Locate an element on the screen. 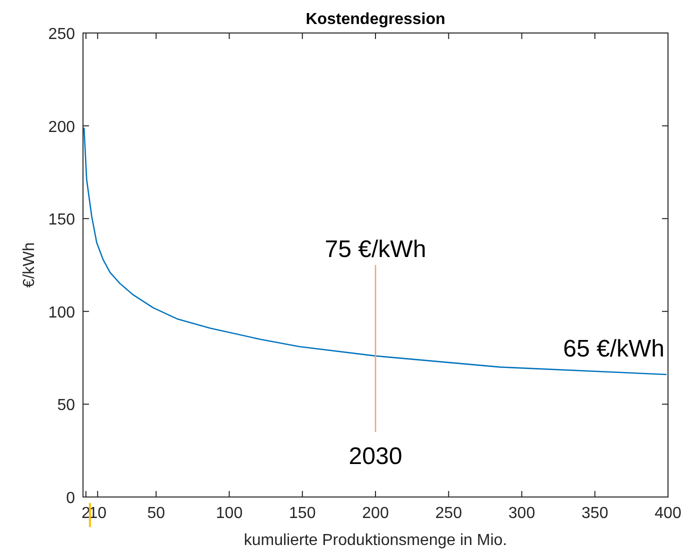 The height and width of the screenshot is (553, 689). y-tick-label: 100 is located at coordinates (62, 313).